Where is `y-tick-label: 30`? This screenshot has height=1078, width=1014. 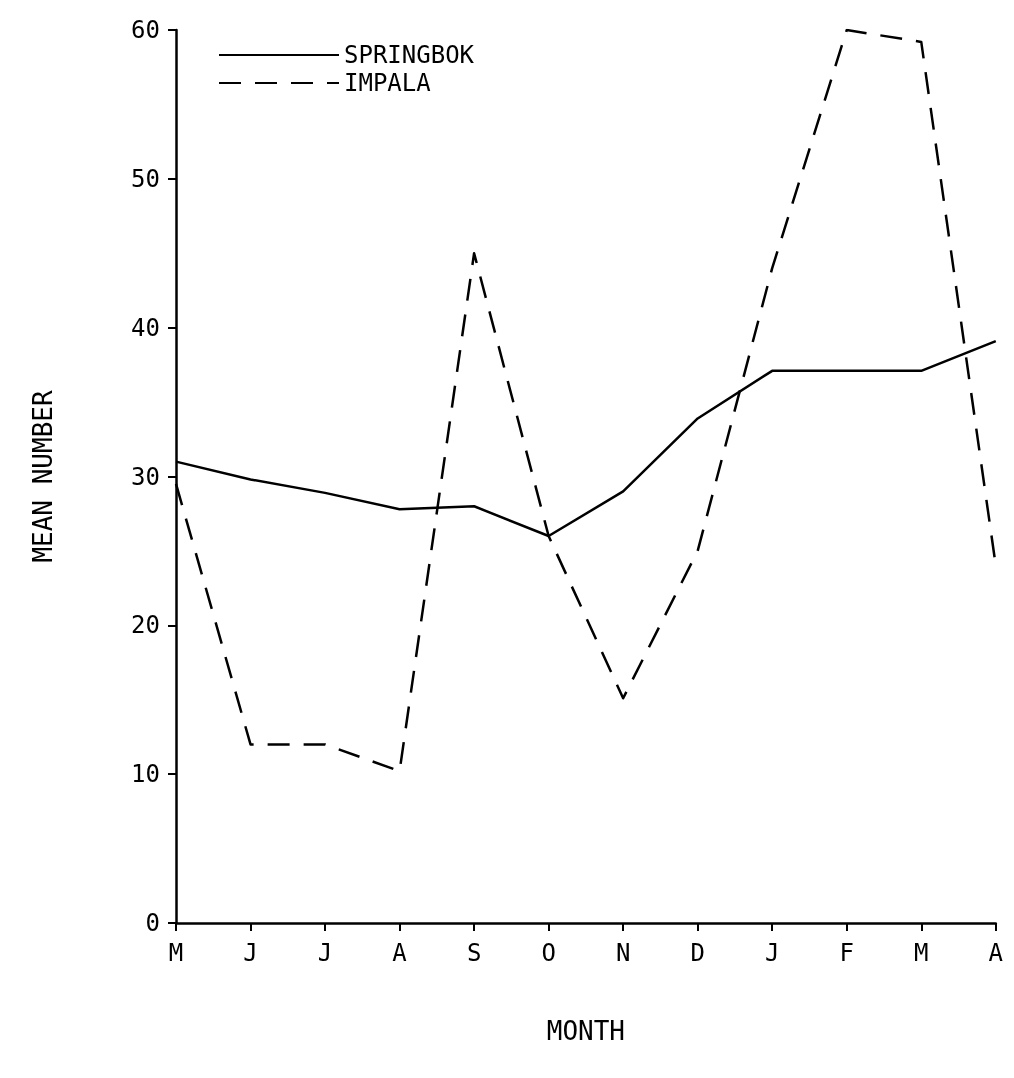 y-tick-label: 30 is located at coordinates (145, 476).